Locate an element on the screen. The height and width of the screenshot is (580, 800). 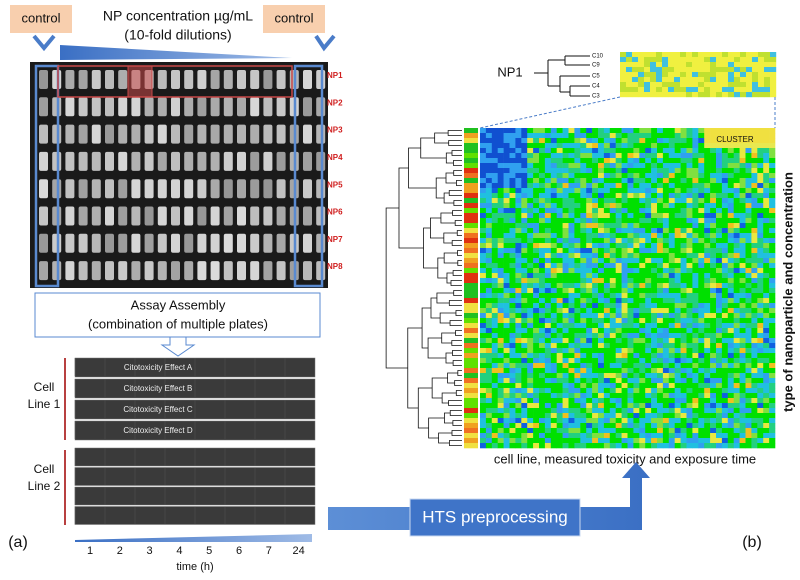
inset-dendrogram is located at coordinates (562, 76).